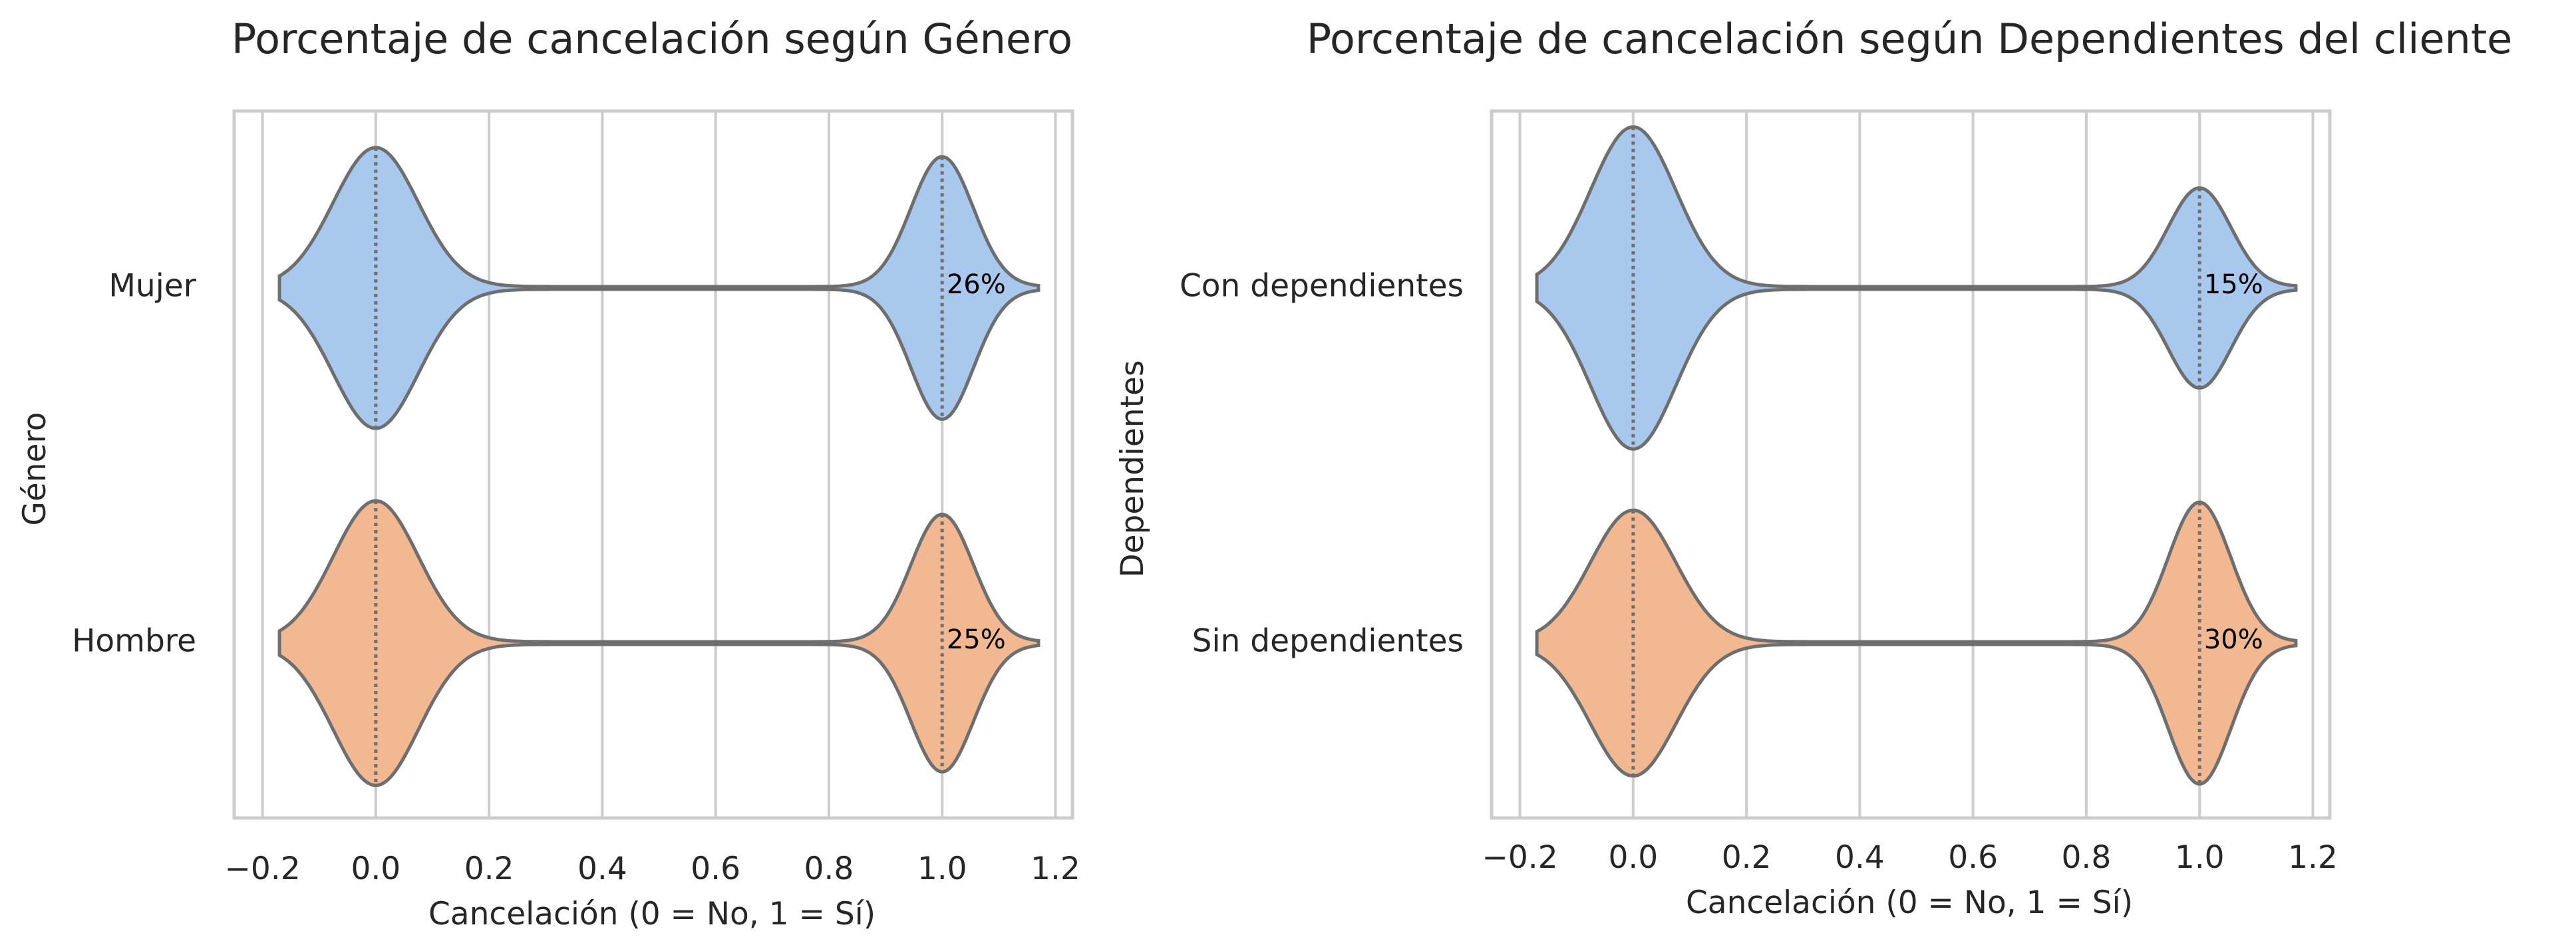  I want to click on percent-annotation: 30%, so click(2233, 639).